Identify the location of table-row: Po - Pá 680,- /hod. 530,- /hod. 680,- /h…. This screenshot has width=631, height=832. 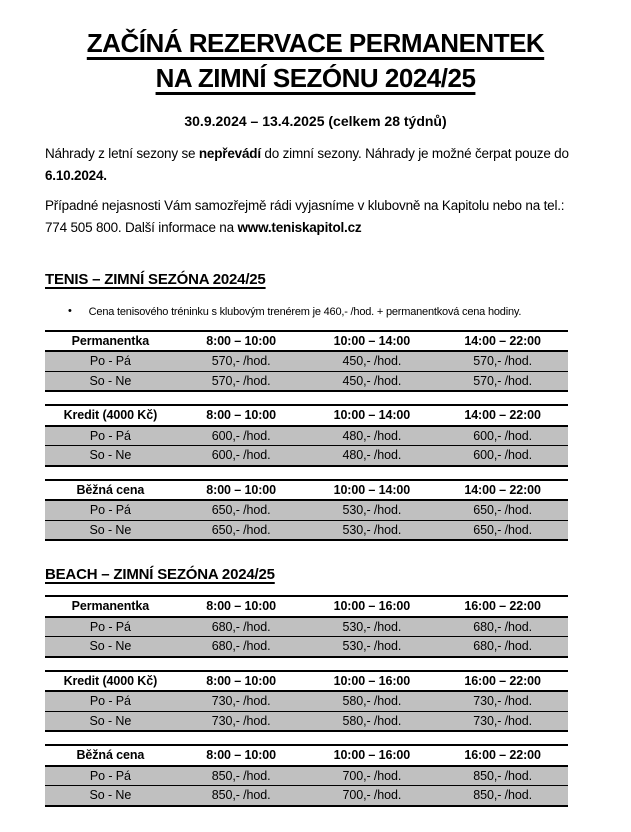
(306, 627).